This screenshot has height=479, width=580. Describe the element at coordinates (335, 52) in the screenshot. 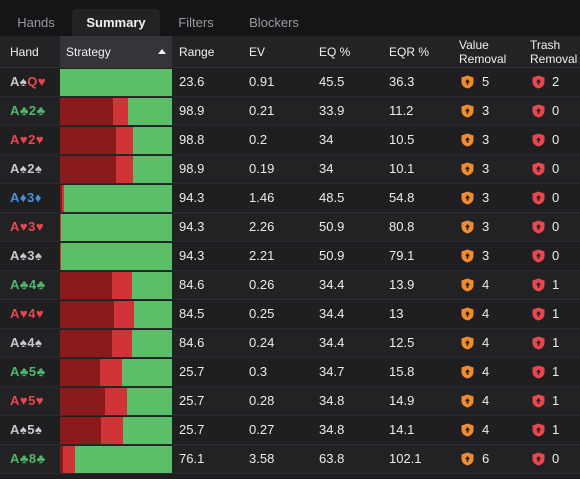

I see `column-header-eq: EQ %` at that location.